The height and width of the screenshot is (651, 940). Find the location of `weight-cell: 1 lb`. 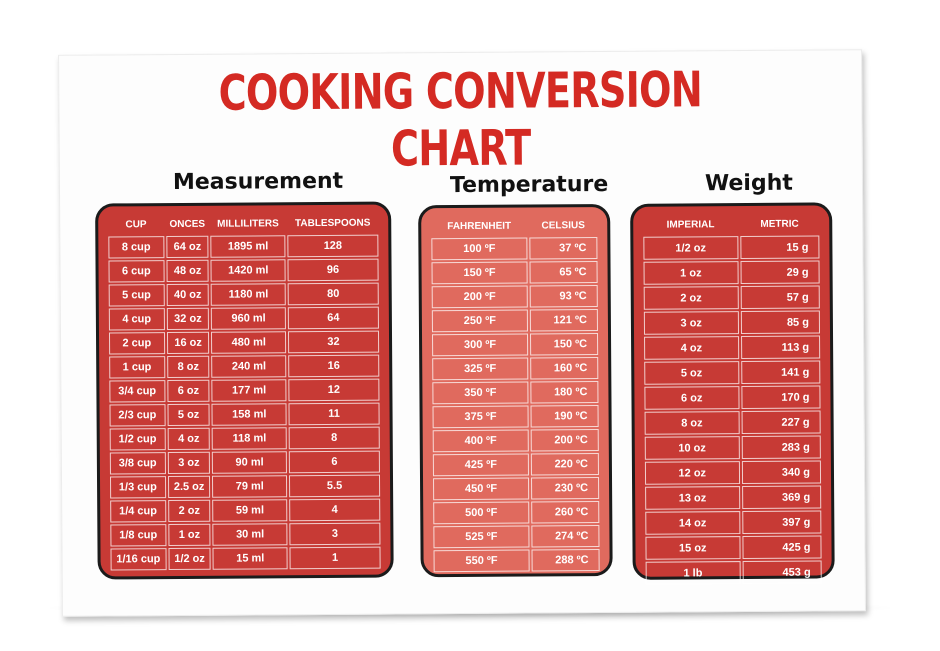

weight-cell: 1 lb is located at coordinates (693, 573).